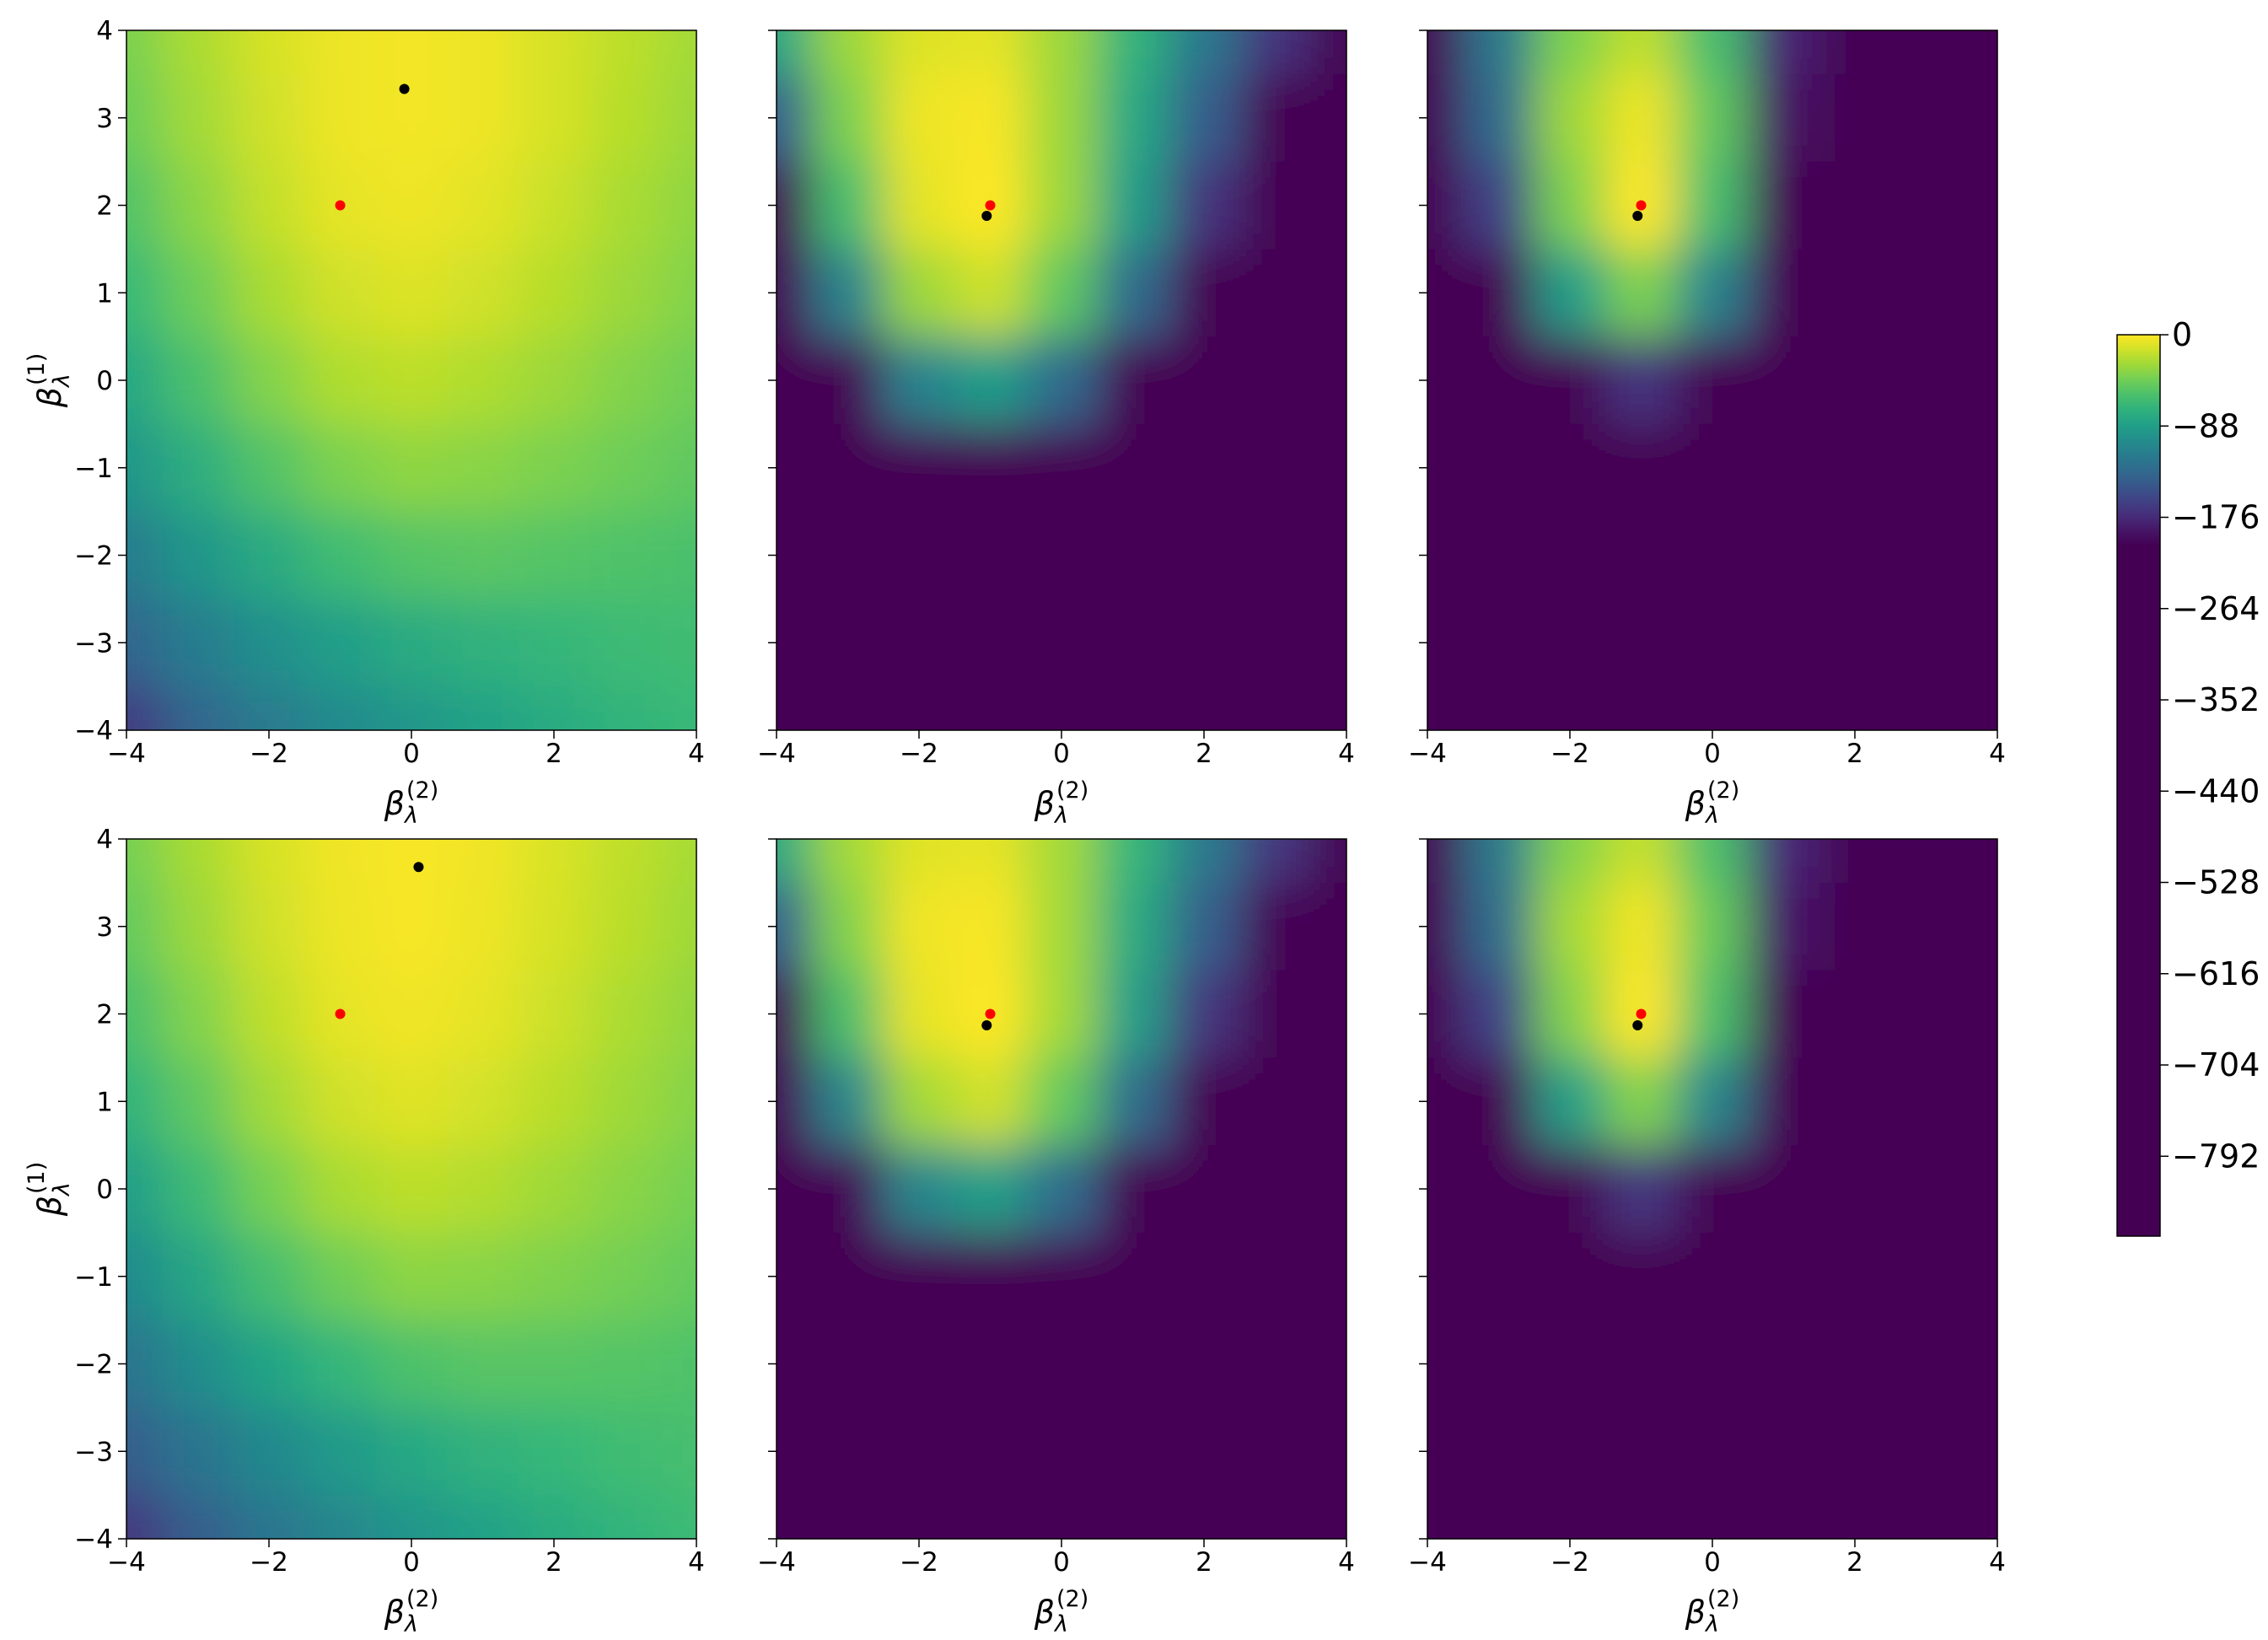 The width and height of the screenshot is (2268, 1640). Describe the element at coordinates (776, 754) in the screenshot. I see `x-tick-label: −4` at that location.